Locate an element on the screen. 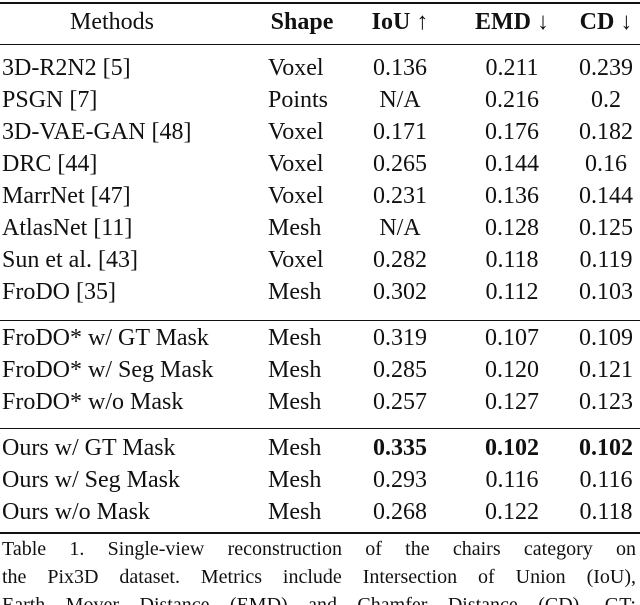 The width and height of the screenshot is (640, 605). table-cell: 0.176 is located at coordinates (512, 132).